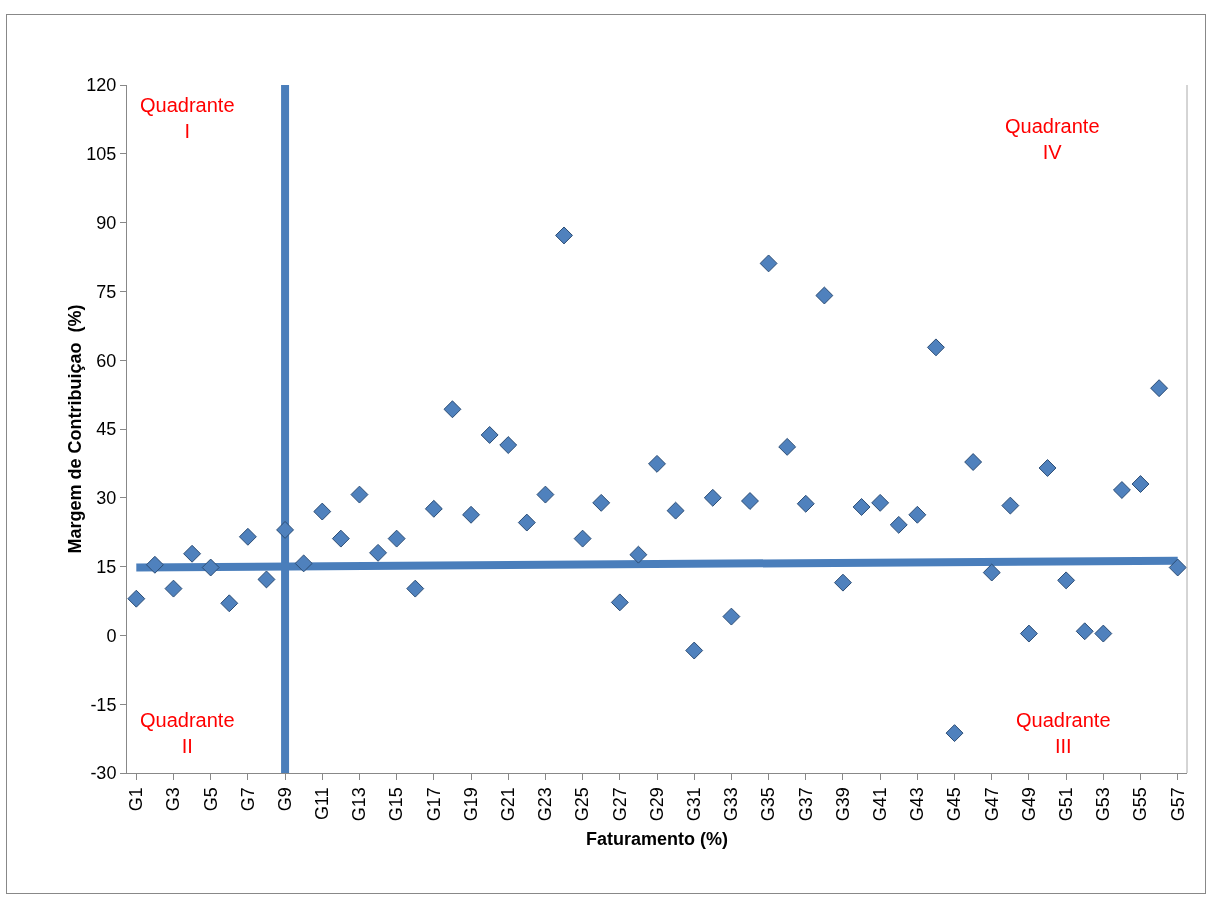 The width and height of the screenshot is (1214, 901). Describe the element at coordinates (657, 839) in the screenshot. I see `x-axis-title: Faturamento (%)` at that location.